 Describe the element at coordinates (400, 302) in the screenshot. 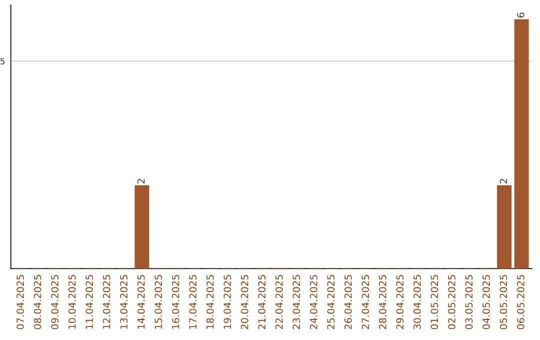

I see `x-tick-label: 29.04.2025` at that location.